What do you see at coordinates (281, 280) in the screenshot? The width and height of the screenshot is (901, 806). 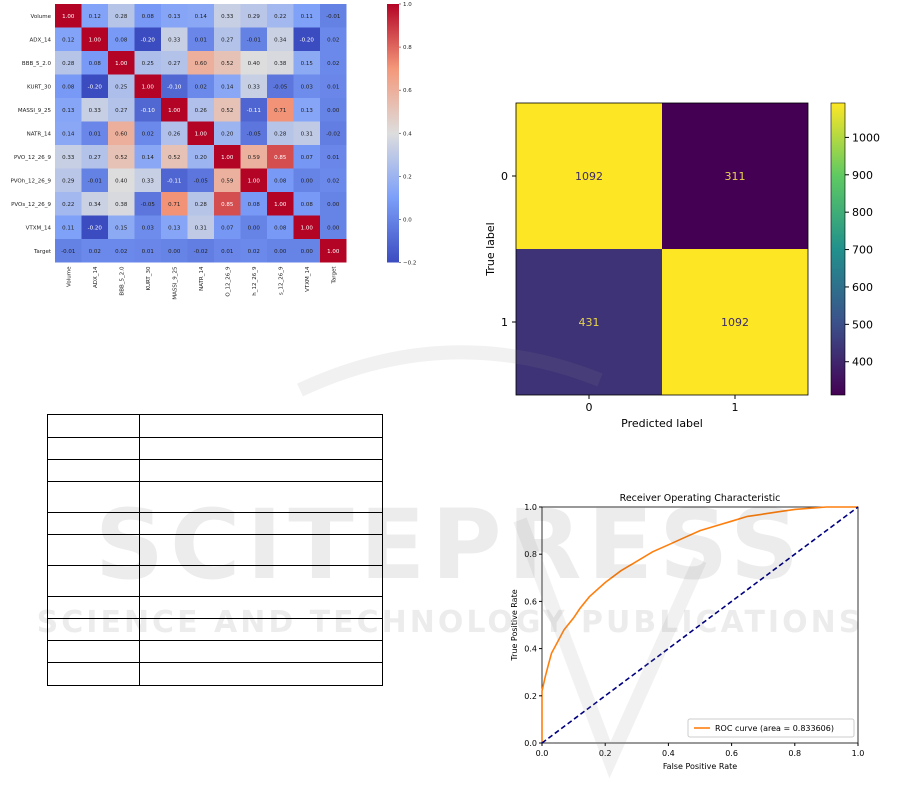 I see `heatmap-col-label: s_12_26_9` at bounding box center [281, 280].